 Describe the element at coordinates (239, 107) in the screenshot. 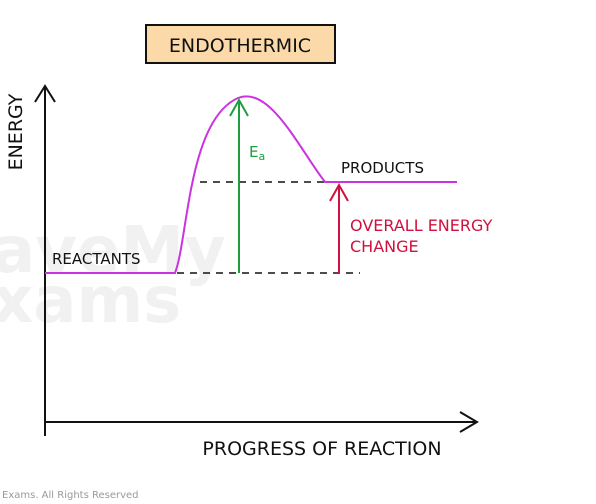

I see `activation-energy-arrowhead` at that location.